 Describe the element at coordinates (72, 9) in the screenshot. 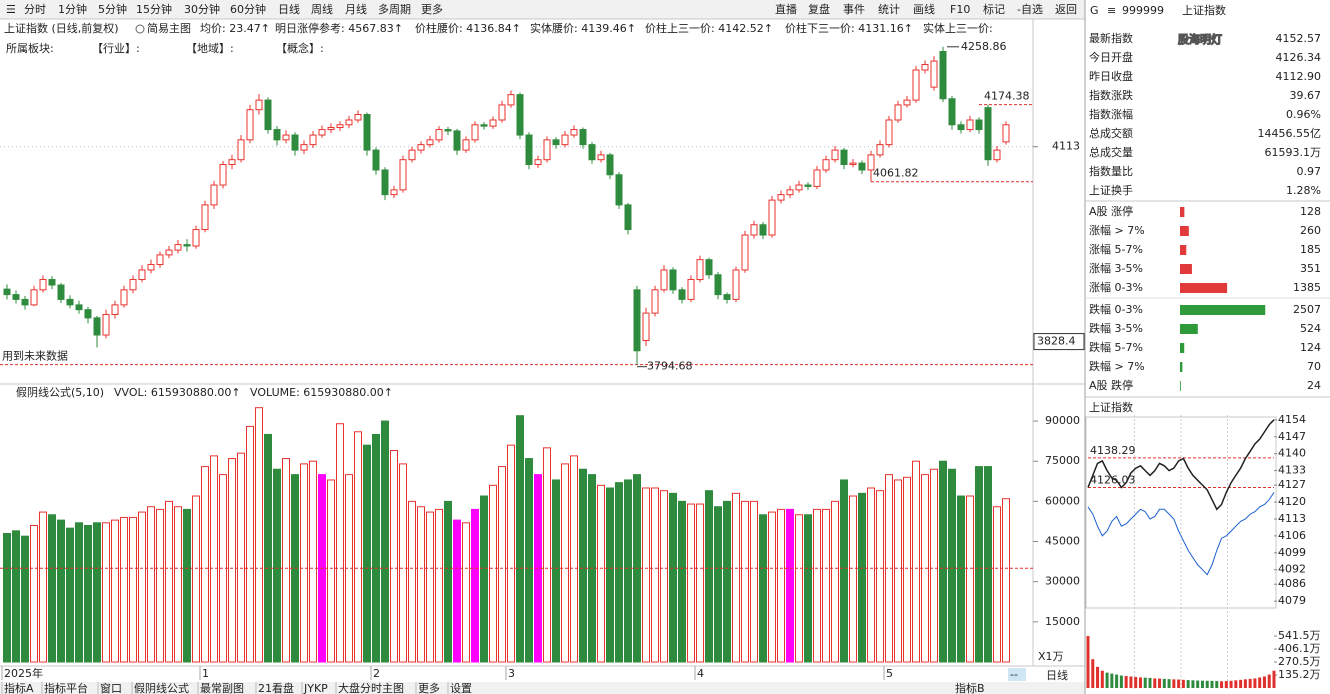

I see `period-tab: 1分钟` at that location.